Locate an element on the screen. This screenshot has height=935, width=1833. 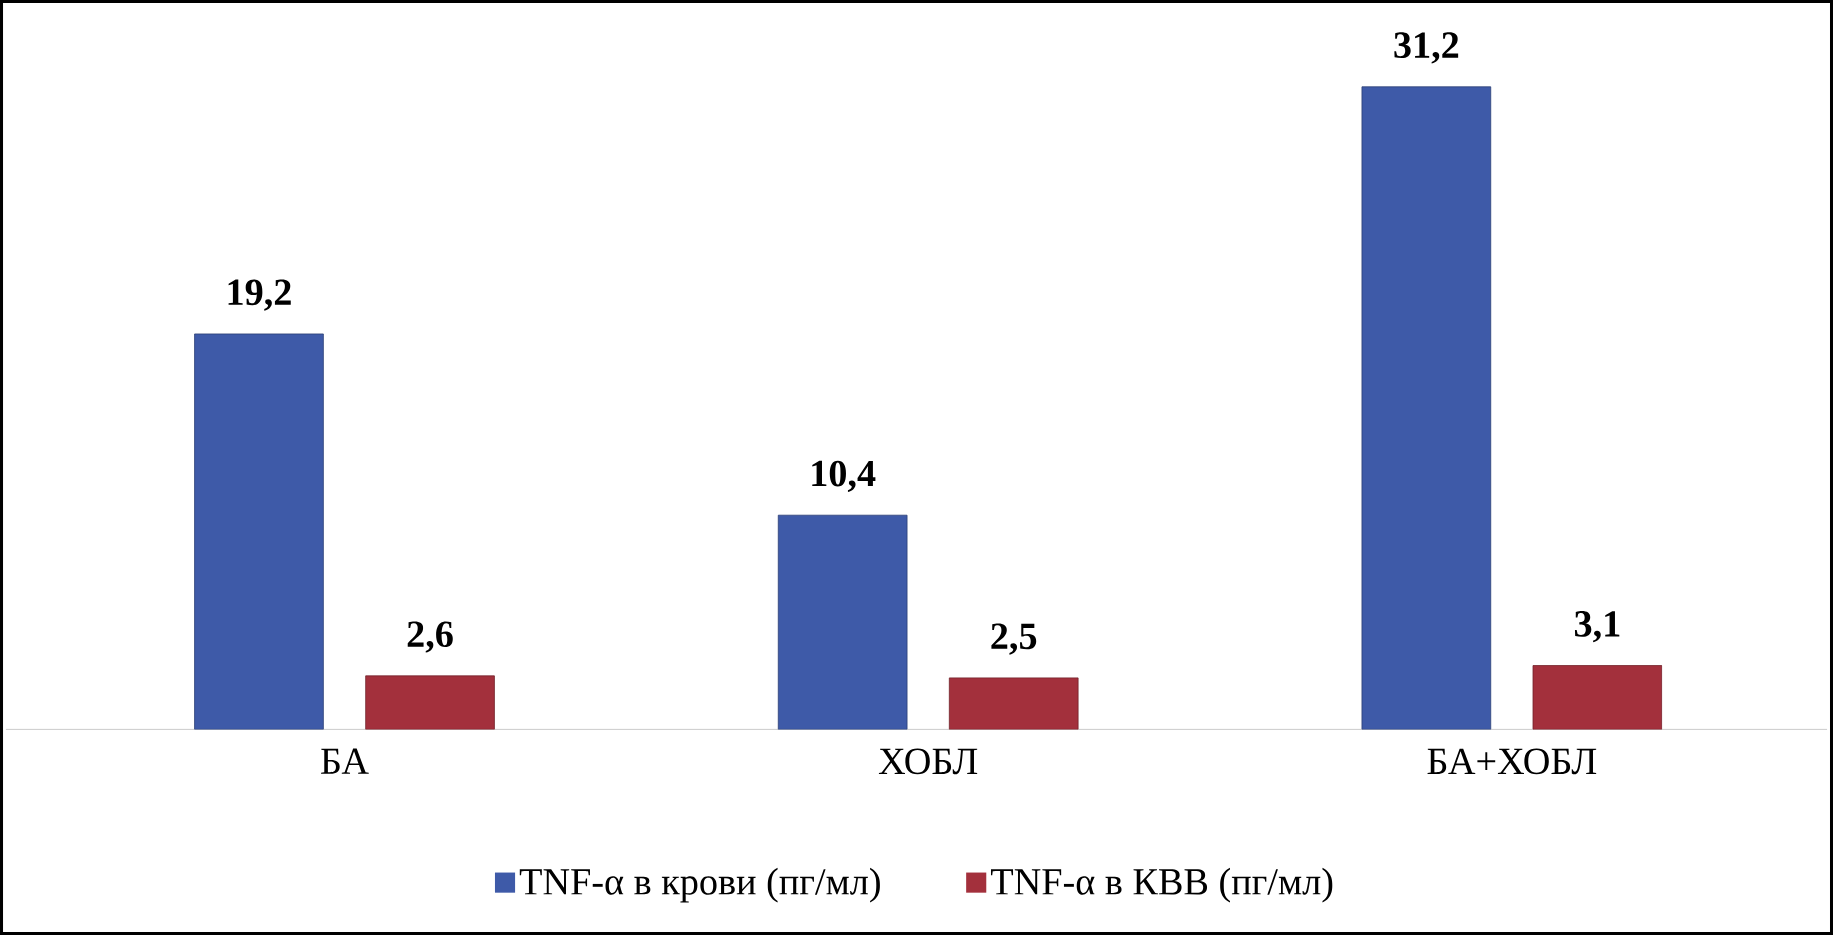
data-label: 2,6 is located at coordinates (430, 637).